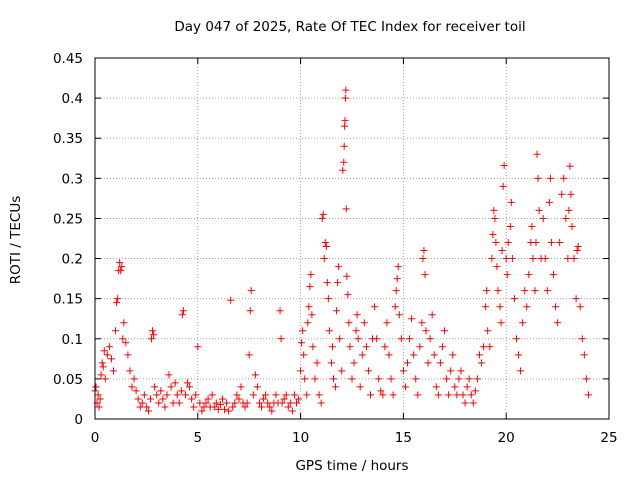  What do you see at coordinates (68, 300) in the screenshot?
I see `y-tick-label: 0.15` at bounding box center [68, 300].